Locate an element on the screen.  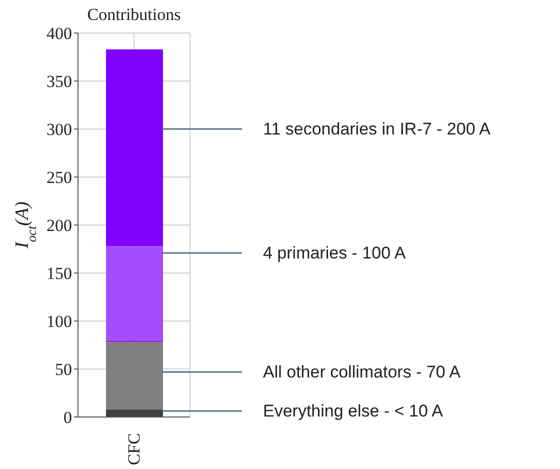
y-tick-label: 200 is located at coordinates (59, 226).